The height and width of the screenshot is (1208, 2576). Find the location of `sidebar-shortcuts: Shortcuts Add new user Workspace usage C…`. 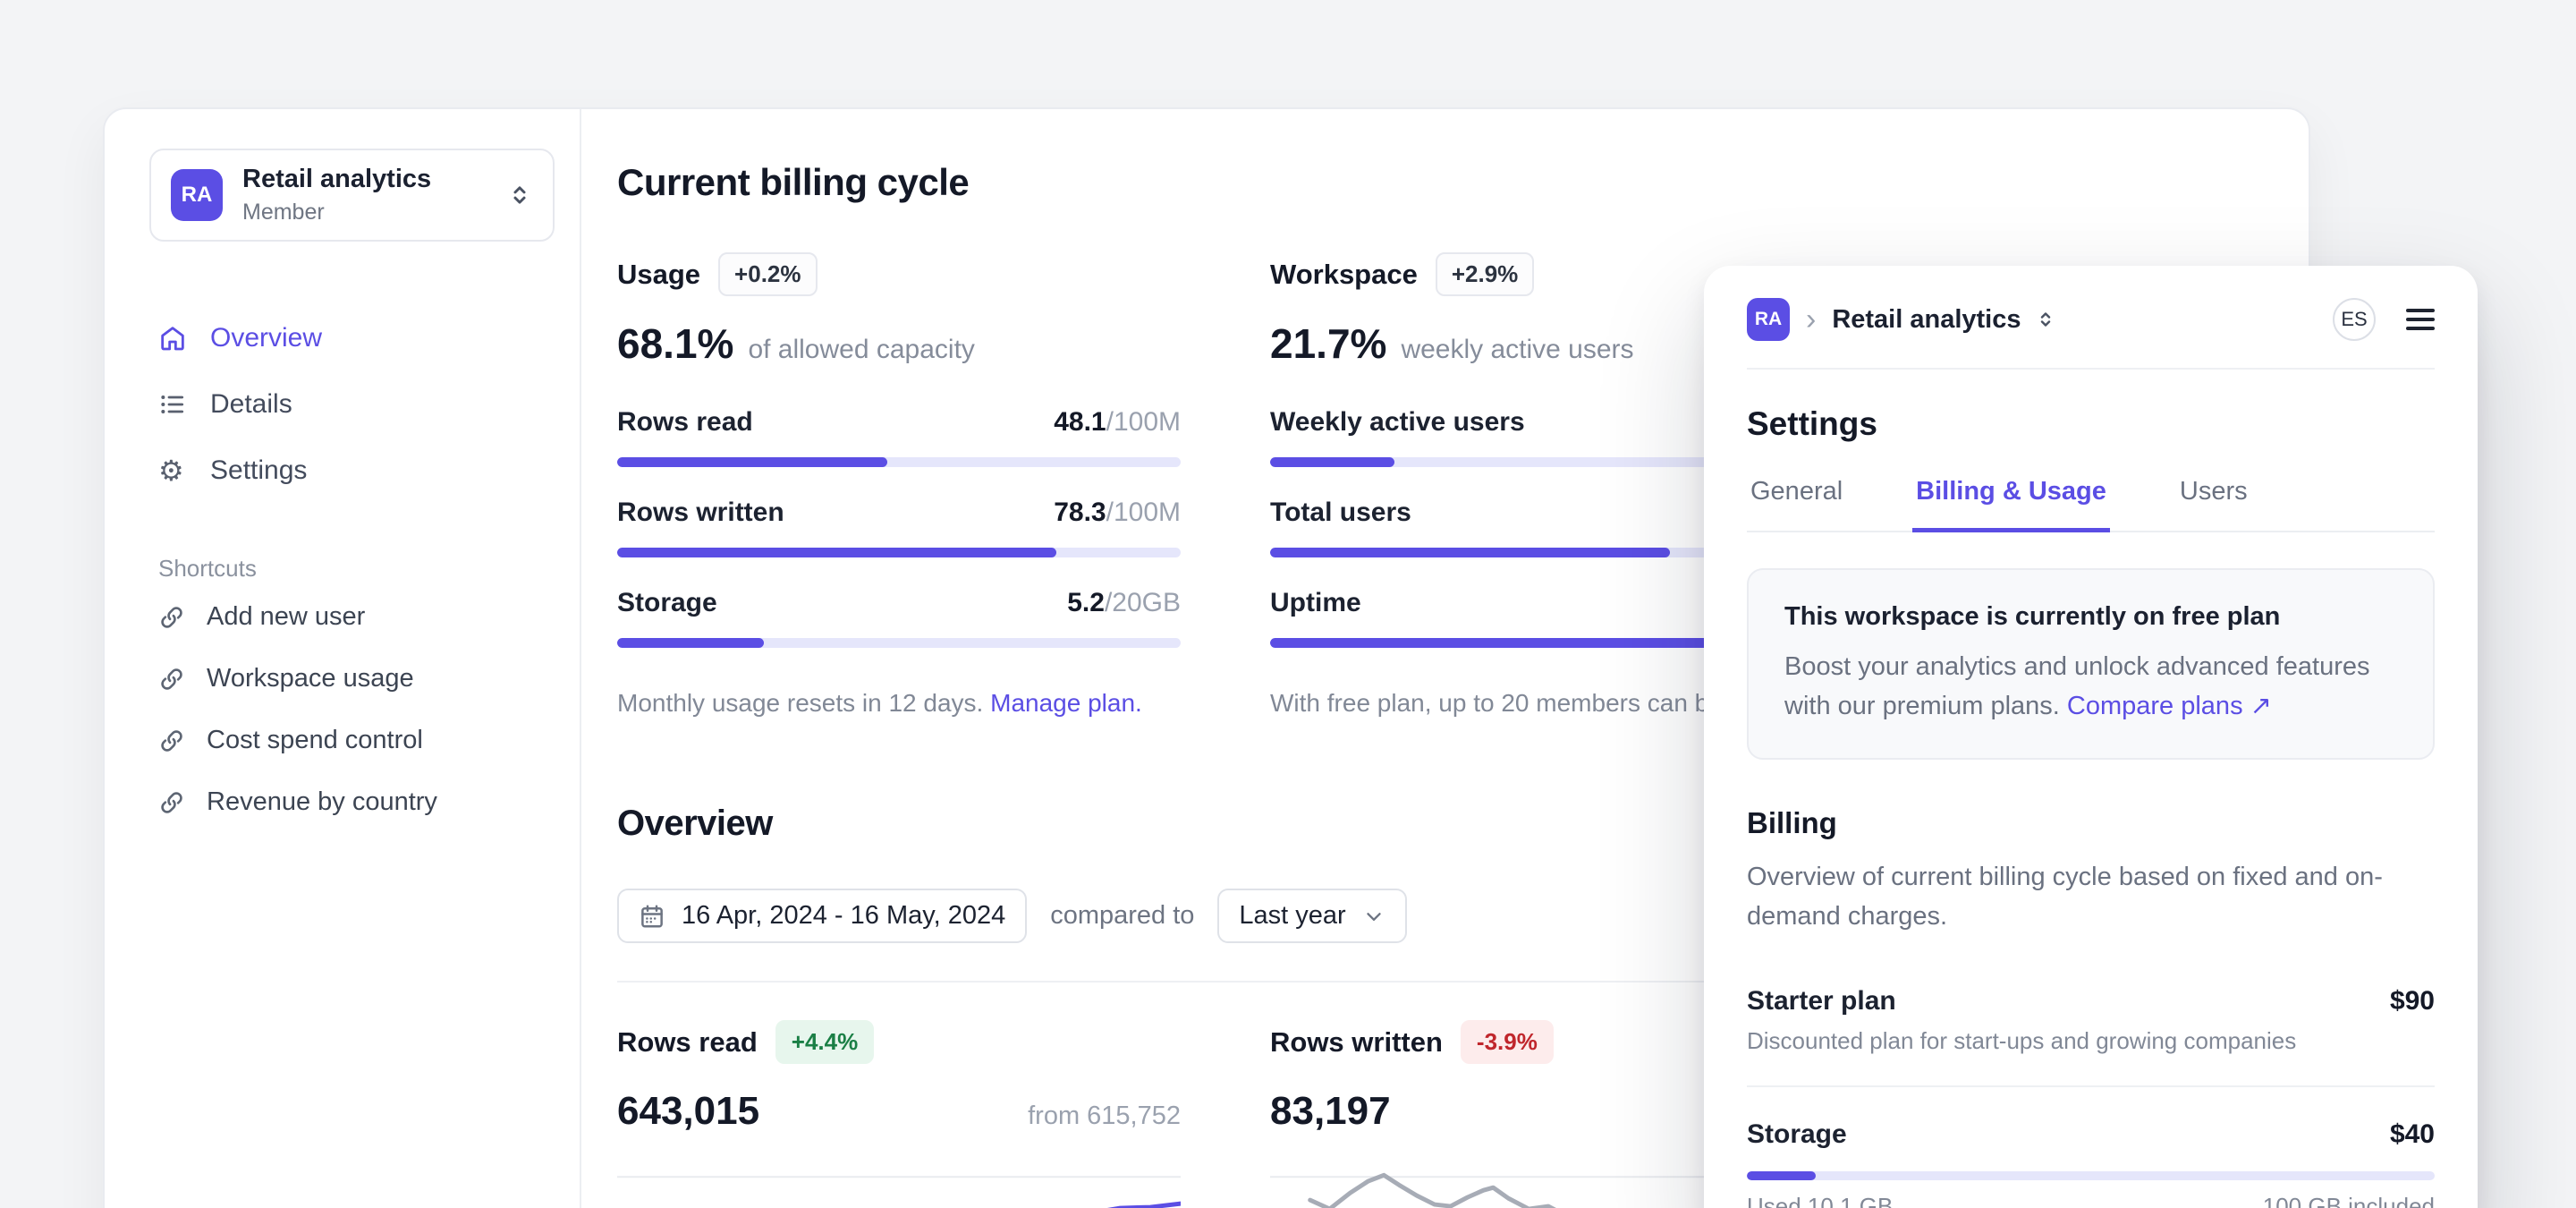

sidebar-shortcuts: Shortcuts Add new user Workspace usage C… is located at coordinates (352, 692).